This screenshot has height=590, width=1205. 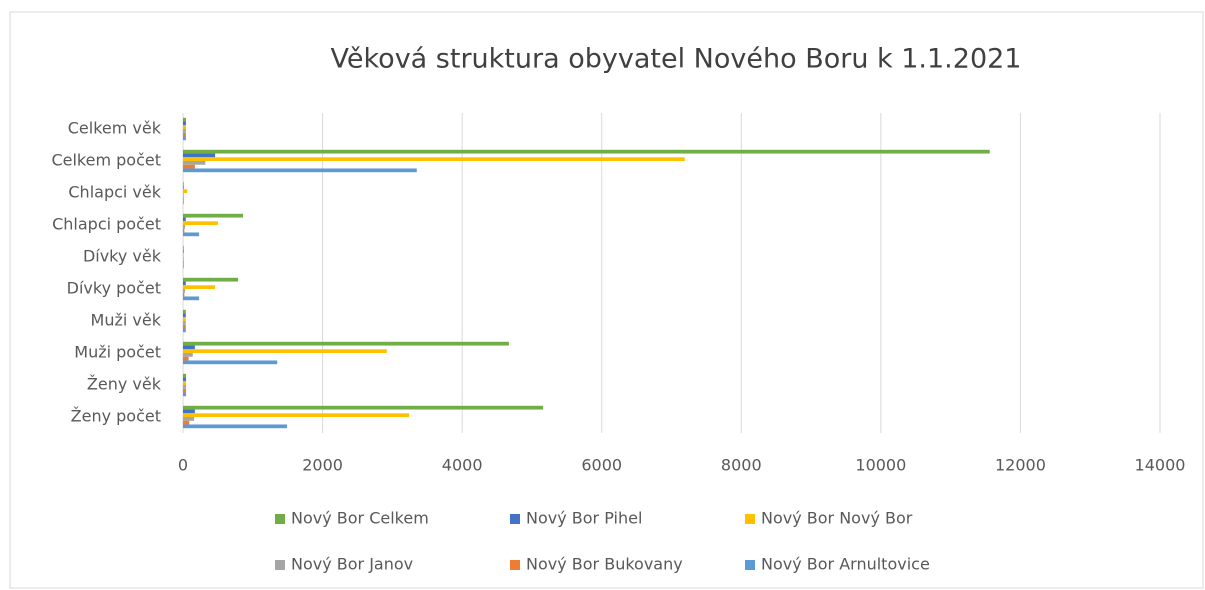 What do you see at coordinates (584, 518) in the screenshot?
I see `legend-label: Nový Bor Pihel` at bounding box center [584, 518].